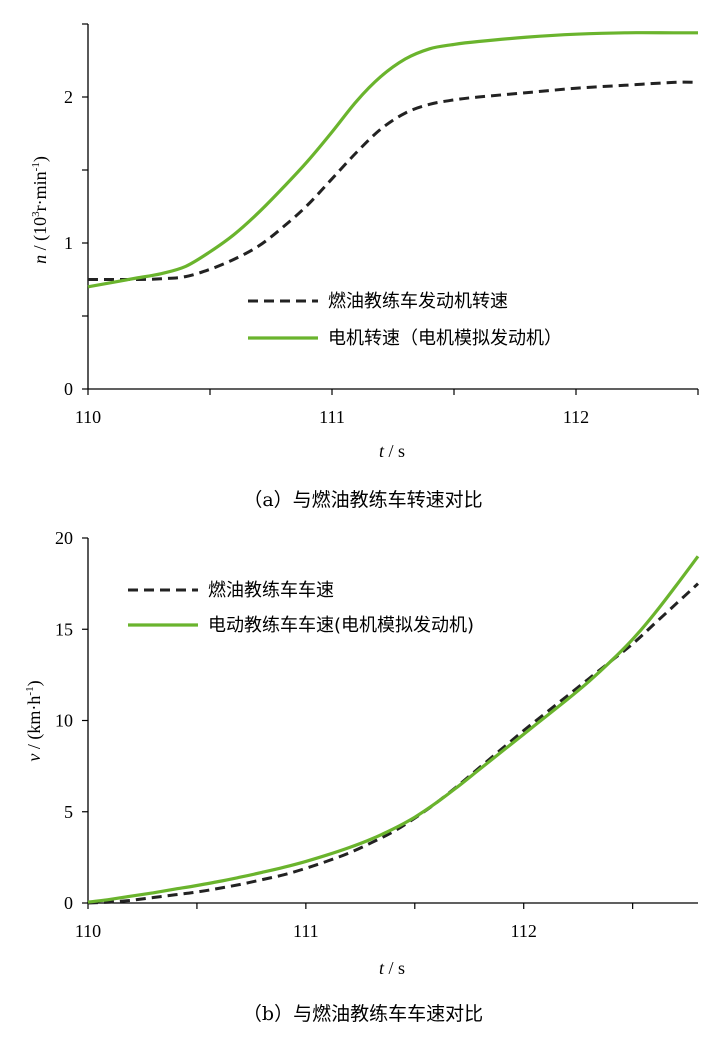 This screenshot has height=1037, width=726. I want to click on y-tick-label: 1, so click(68, 243).